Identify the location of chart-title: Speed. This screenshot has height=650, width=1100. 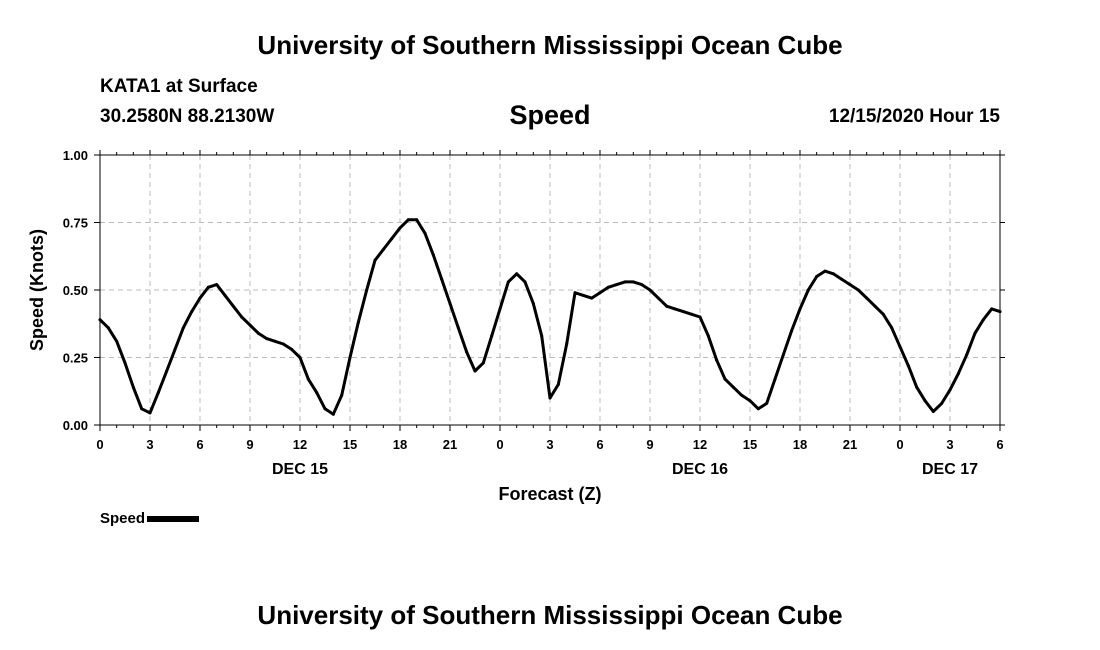
(550, 115).